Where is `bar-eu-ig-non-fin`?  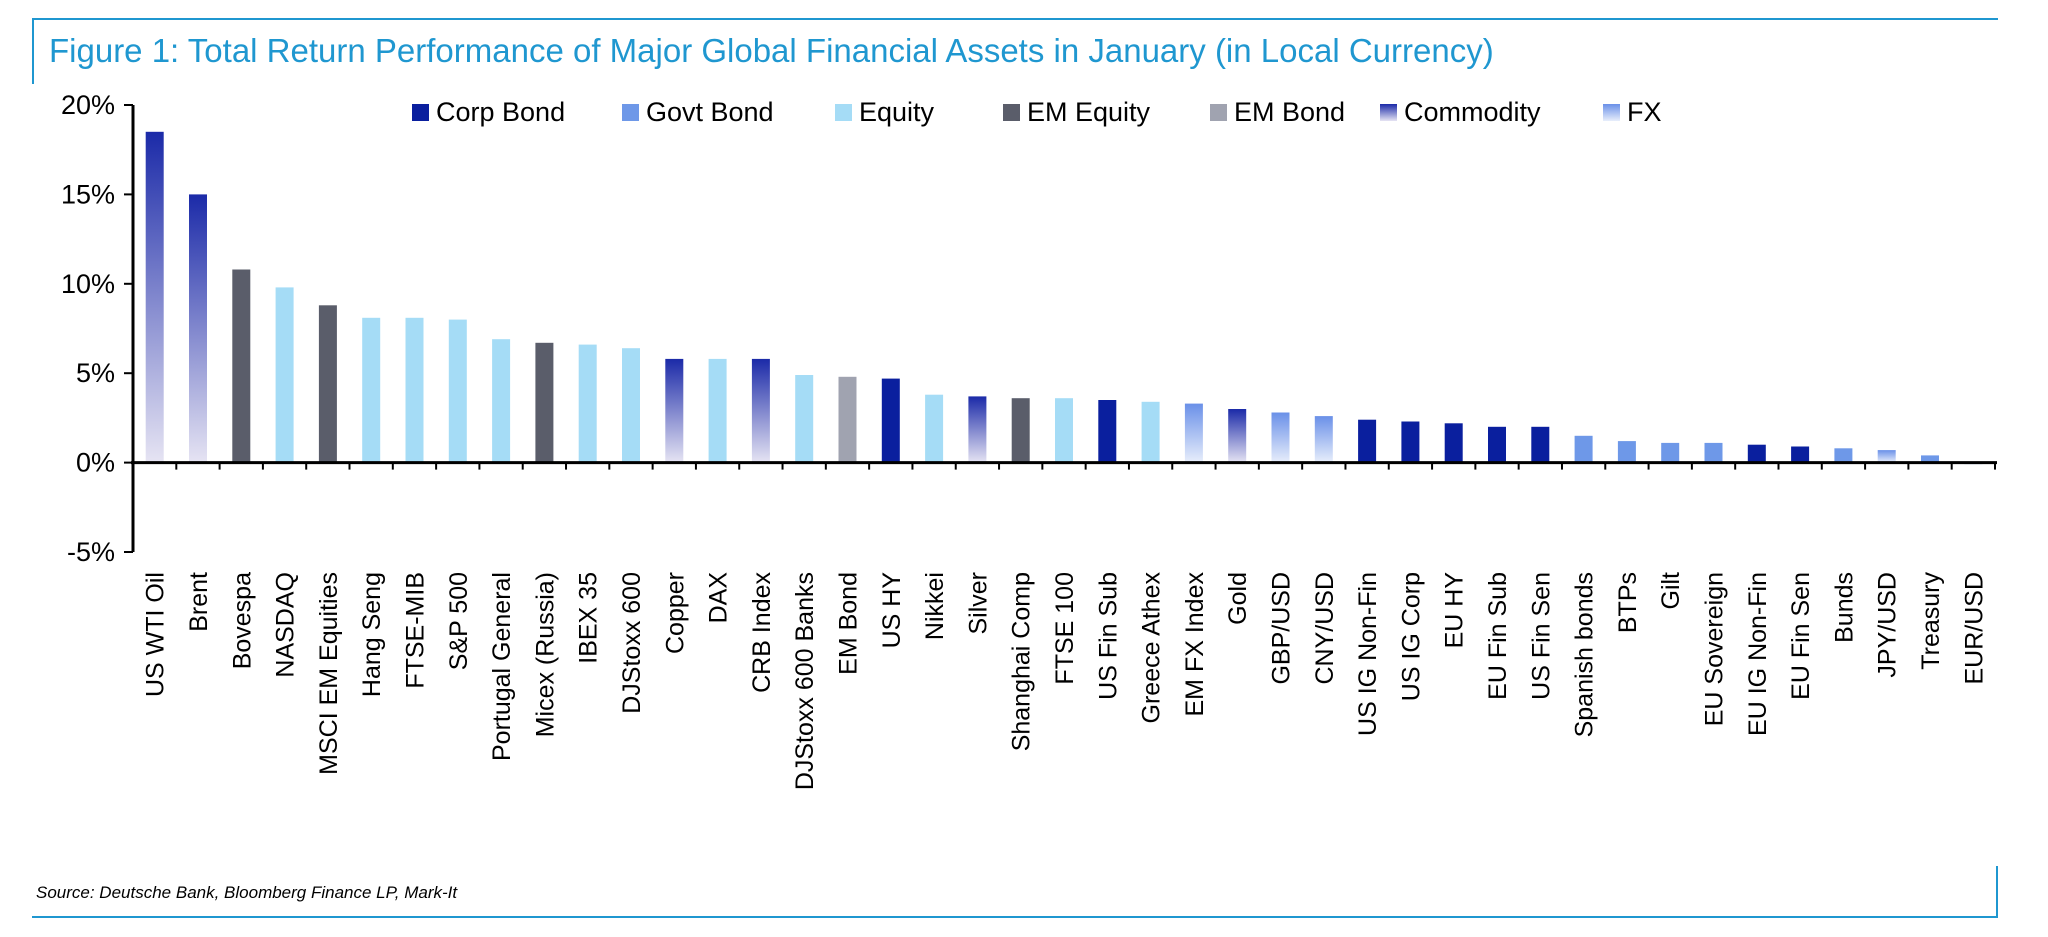
bar-eu-ig-non-fin is located at coordinates (1756, 453).